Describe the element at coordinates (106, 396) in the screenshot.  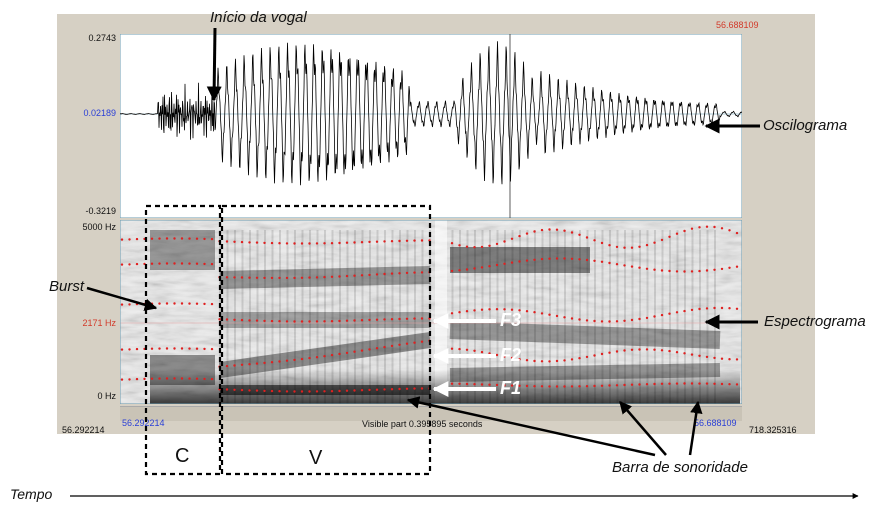
I see `frequency-min-label: 0 Hz` at that location.